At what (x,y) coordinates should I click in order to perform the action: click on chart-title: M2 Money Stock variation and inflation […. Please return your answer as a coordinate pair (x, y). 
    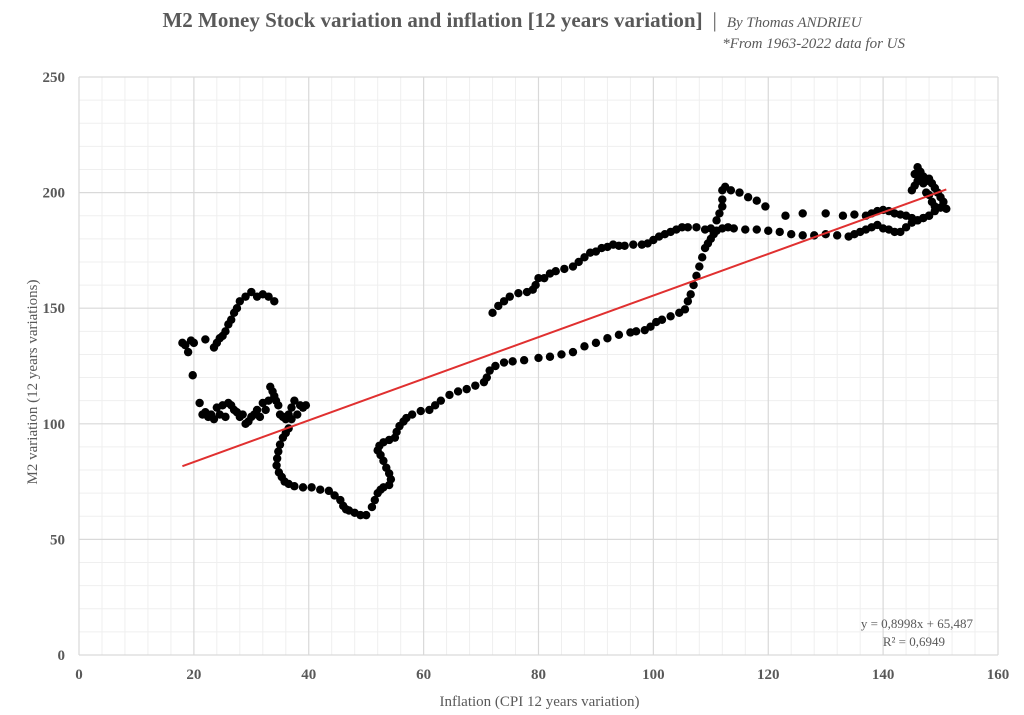
    Looking at the image, I should click on (432, 20).